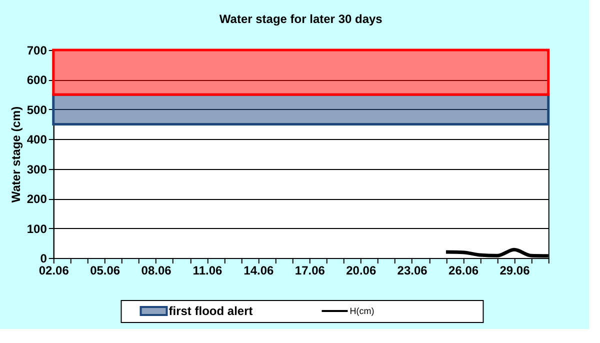  Describe the element at coordinates (515, 271) in the screenshot. I see `x-tick-label: 29.06` at that location.